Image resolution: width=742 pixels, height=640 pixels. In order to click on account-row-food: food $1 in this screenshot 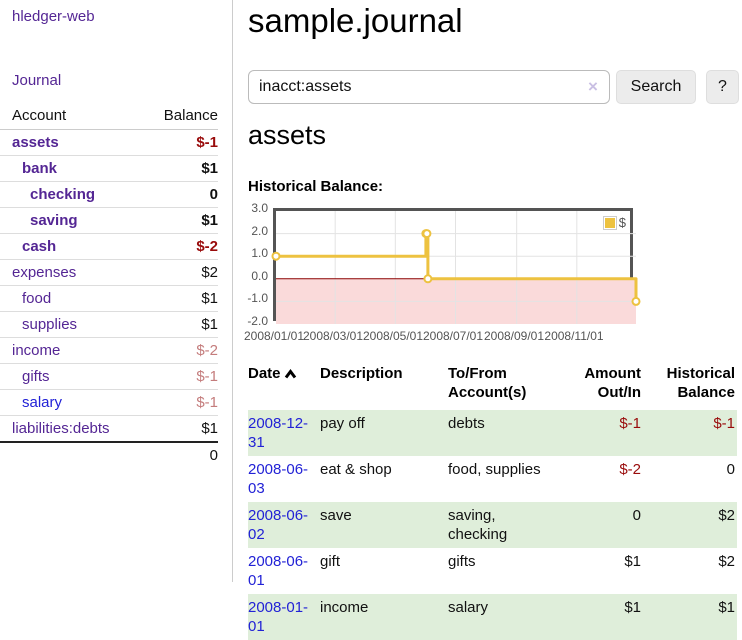, I will do `click(109, 298)`.